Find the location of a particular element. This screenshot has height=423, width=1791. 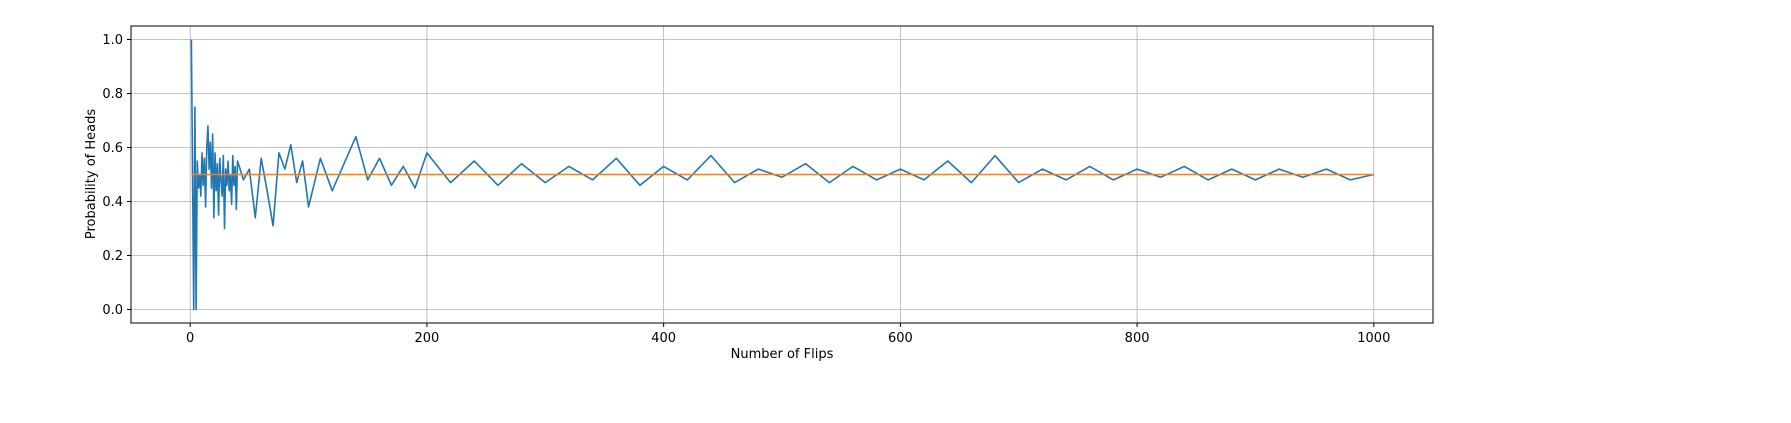

y-tick-label: 0.0 is located at coordinates (112, 310).